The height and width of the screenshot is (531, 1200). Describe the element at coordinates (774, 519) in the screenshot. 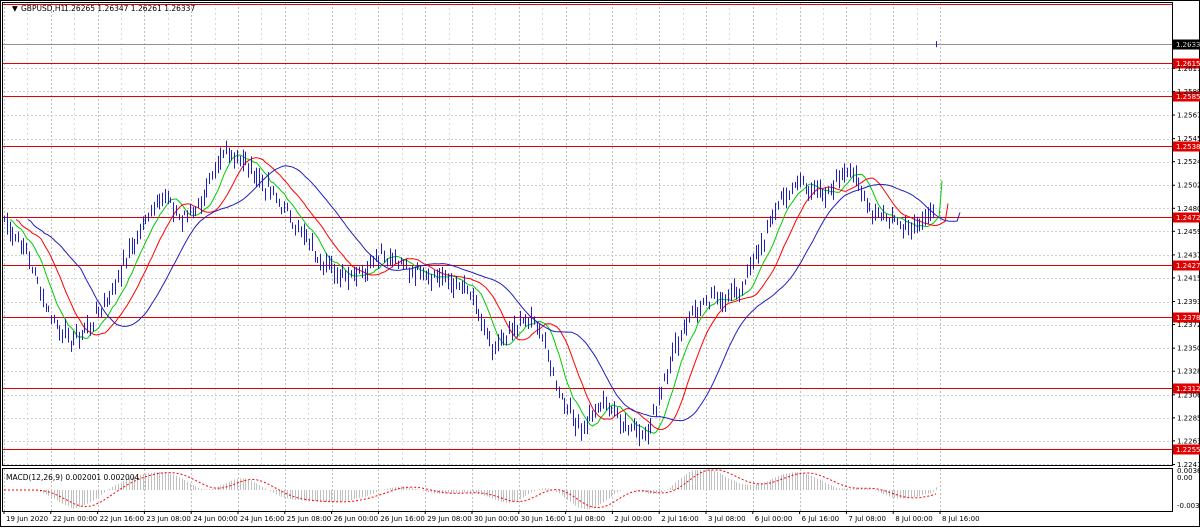

I see `time-tick-label: 6 Jul 00:00` at that location.